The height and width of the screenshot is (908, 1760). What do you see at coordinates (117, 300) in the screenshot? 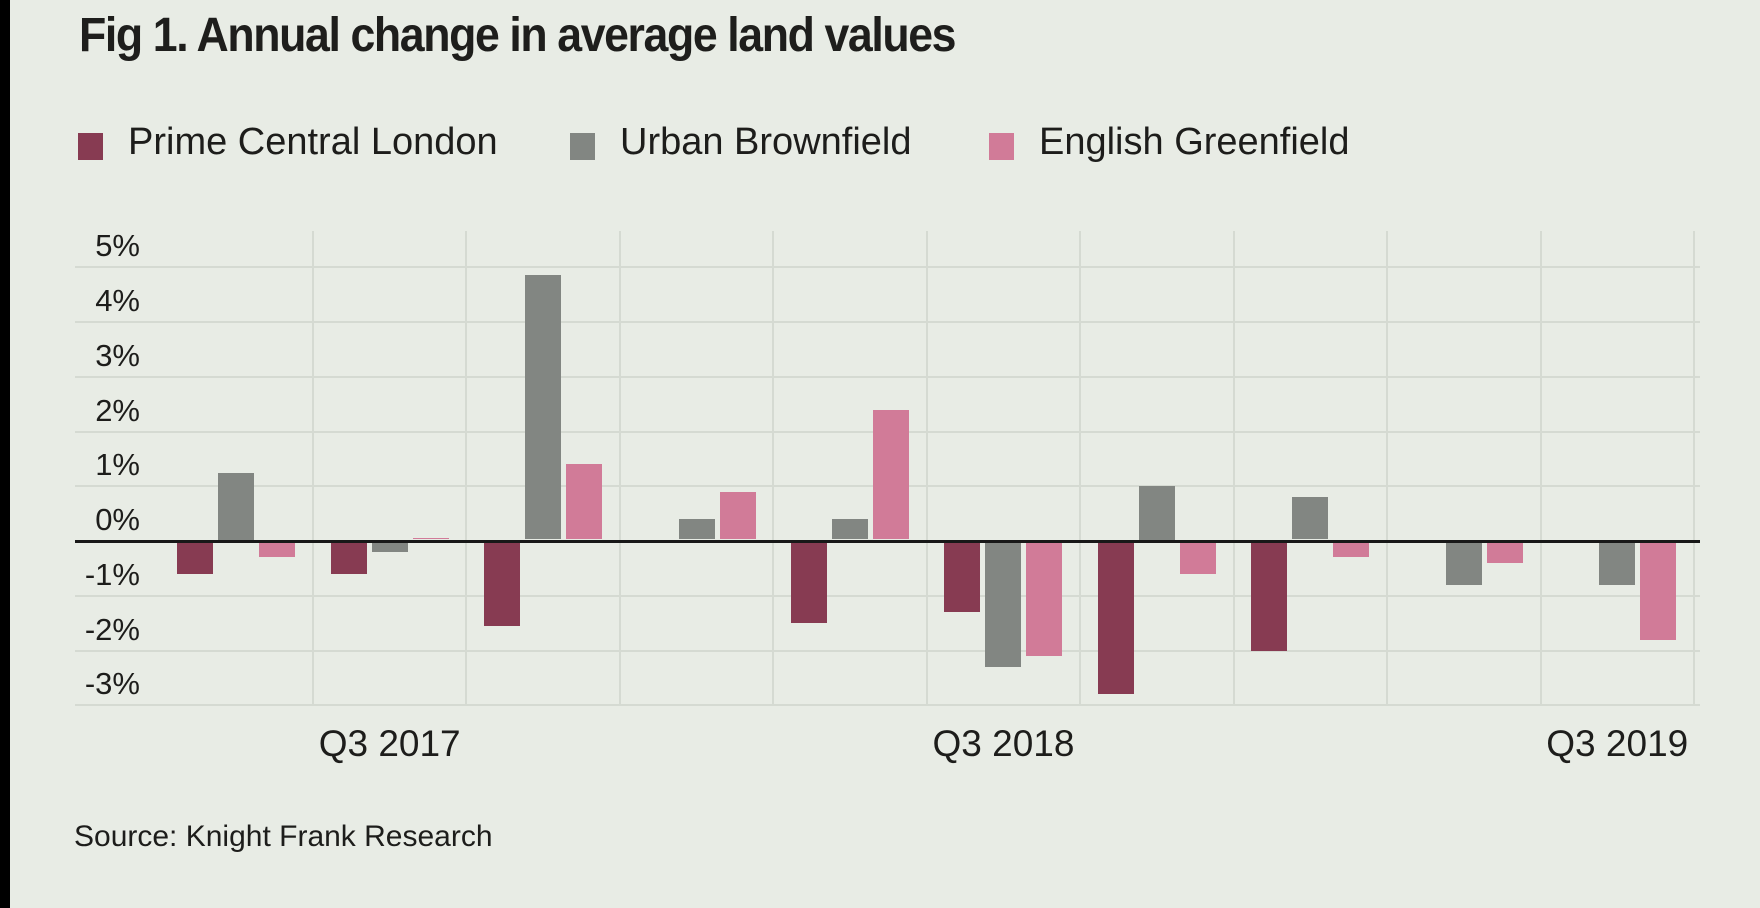
I see `y-axis-tick-label: 4%` at bounding box center [117, 300].